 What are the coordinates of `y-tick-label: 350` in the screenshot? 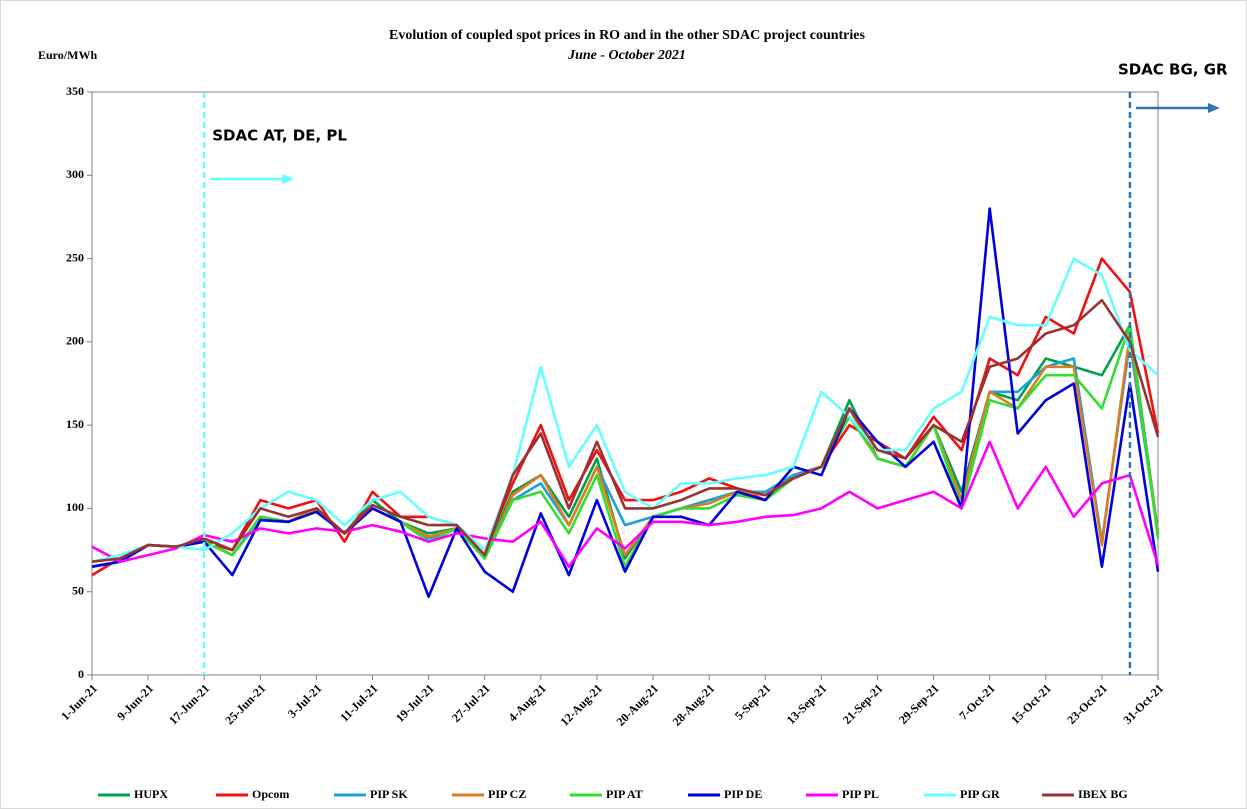 It's located at (75, 91).